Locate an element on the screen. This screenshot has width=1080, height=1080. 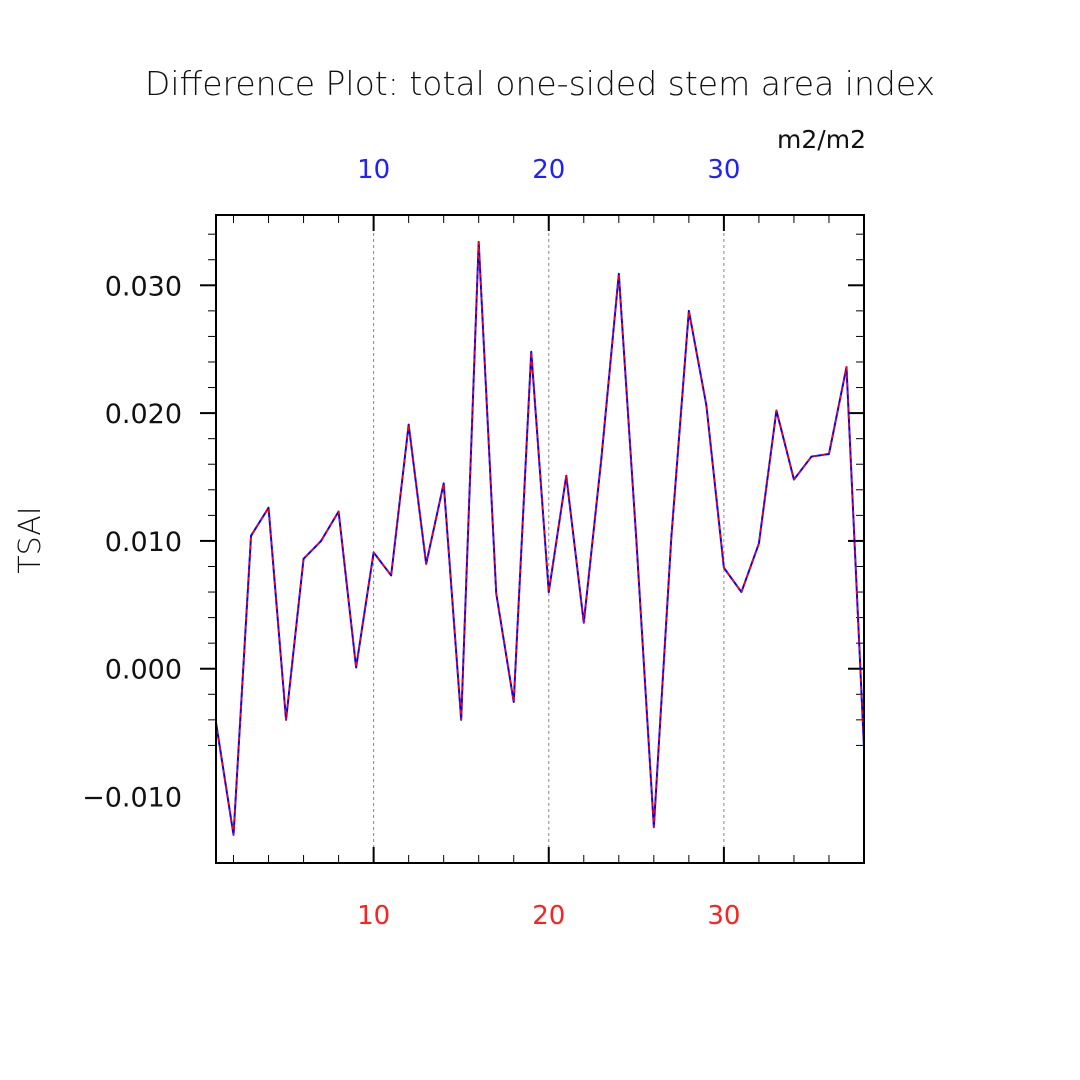
y-tick-label: −0.010 is located at coordinates (132, 798).